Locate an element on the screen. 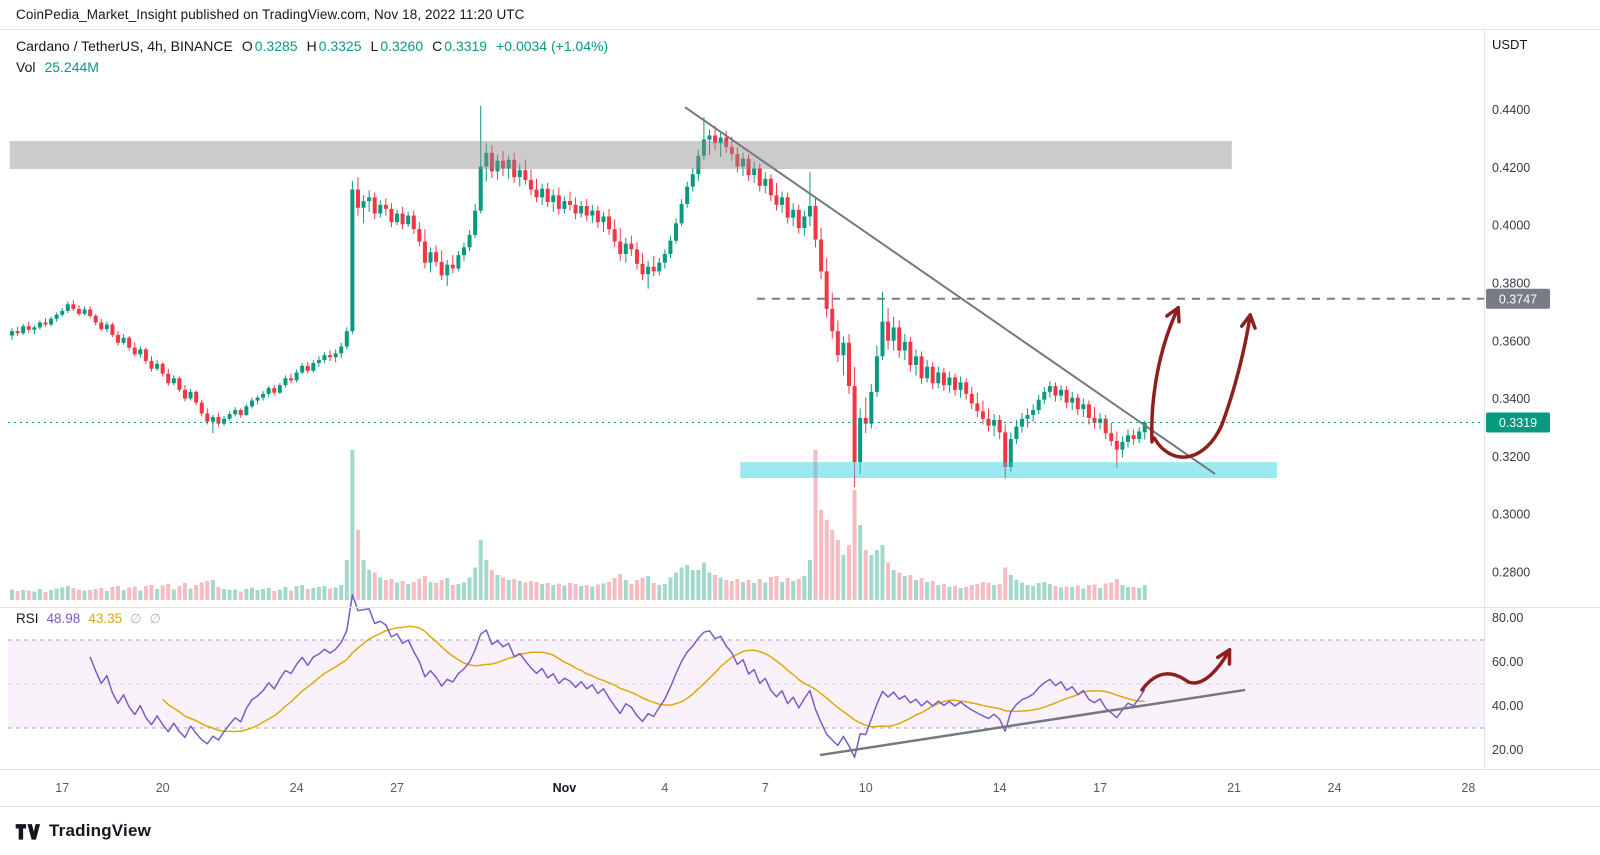 This screenshot has width=1600, height=855. time-axis: 17 20 24 27 Nov 4 7 10 14 17 21 24 28 is located at coordinates (765, 788).